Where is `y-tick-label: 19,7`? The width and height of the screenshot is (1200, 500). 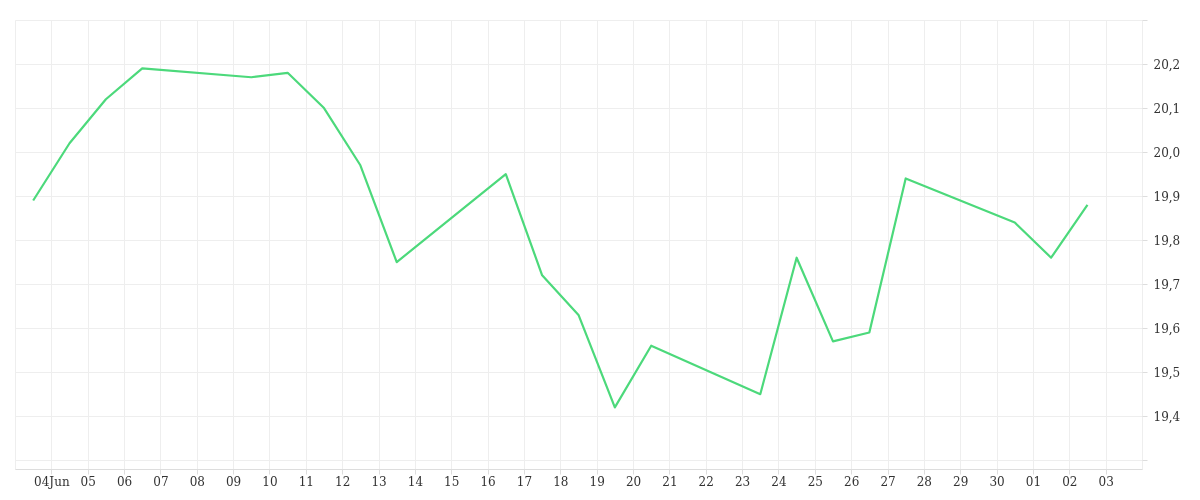
y-tick-label: 19,7 is located at coordinates (1167, 284).